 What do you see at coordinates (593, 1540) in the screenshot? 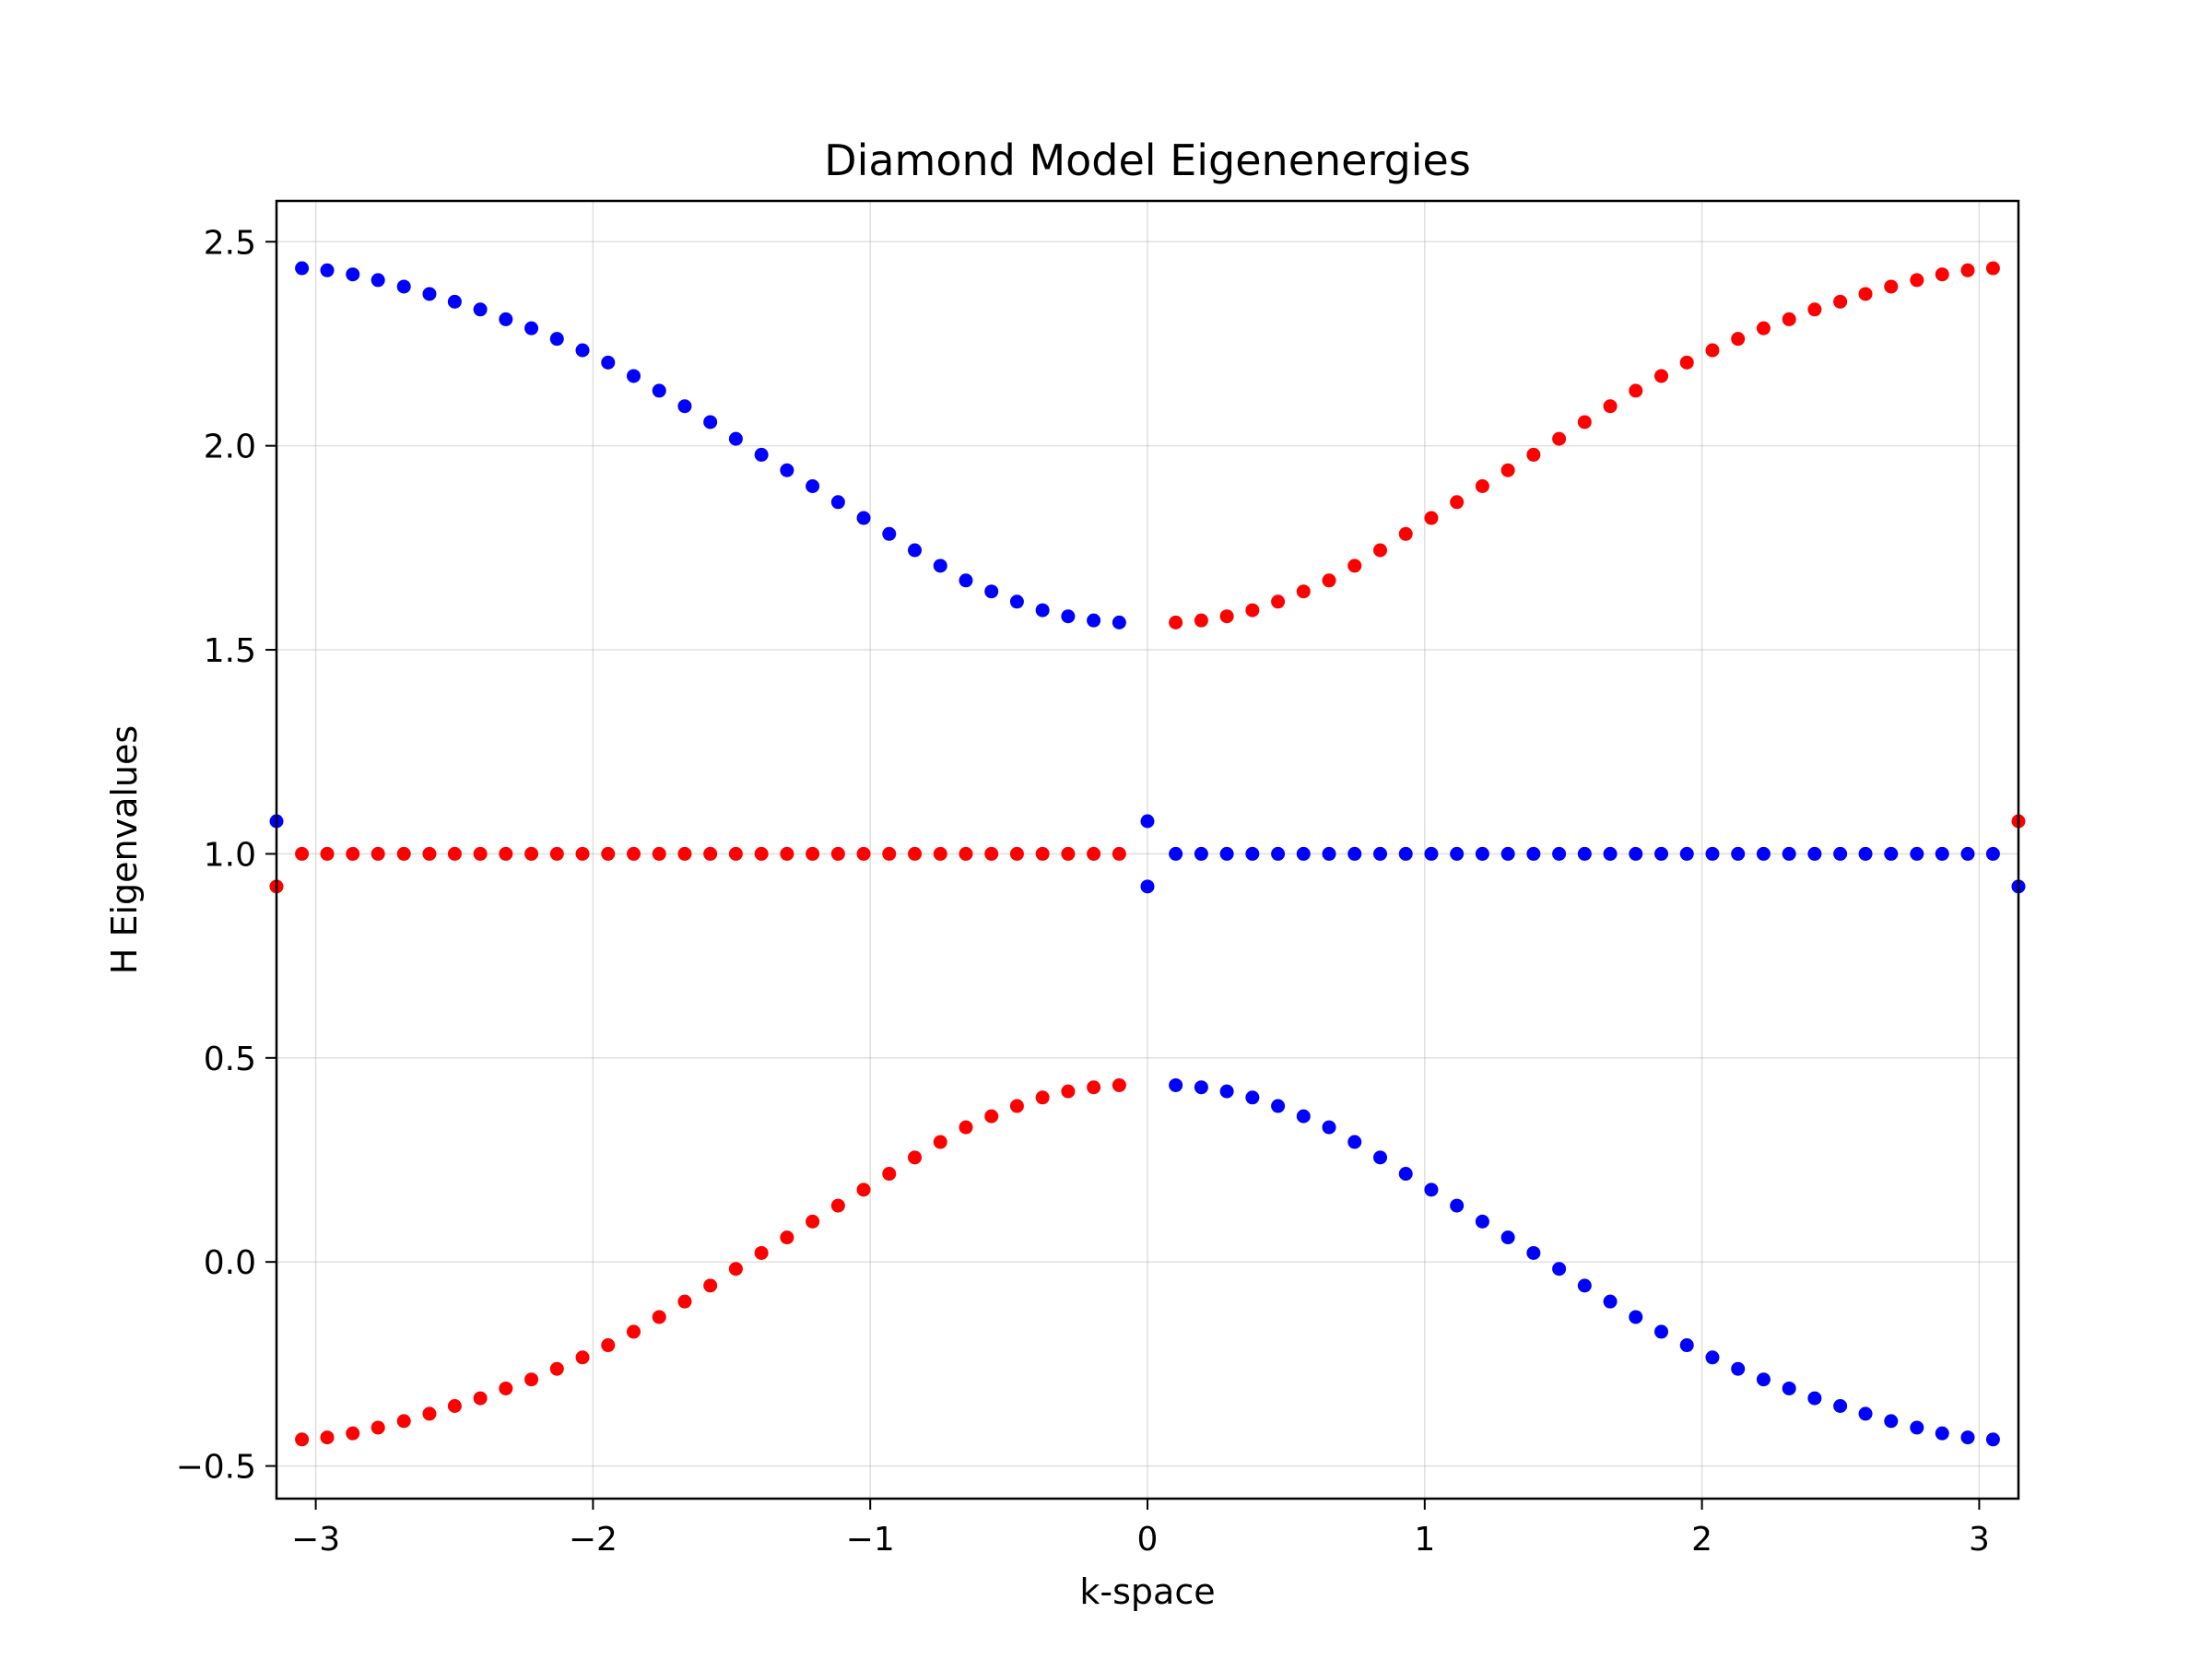
I see `x-tick-label: −2` at bounding box center [593, 1540].